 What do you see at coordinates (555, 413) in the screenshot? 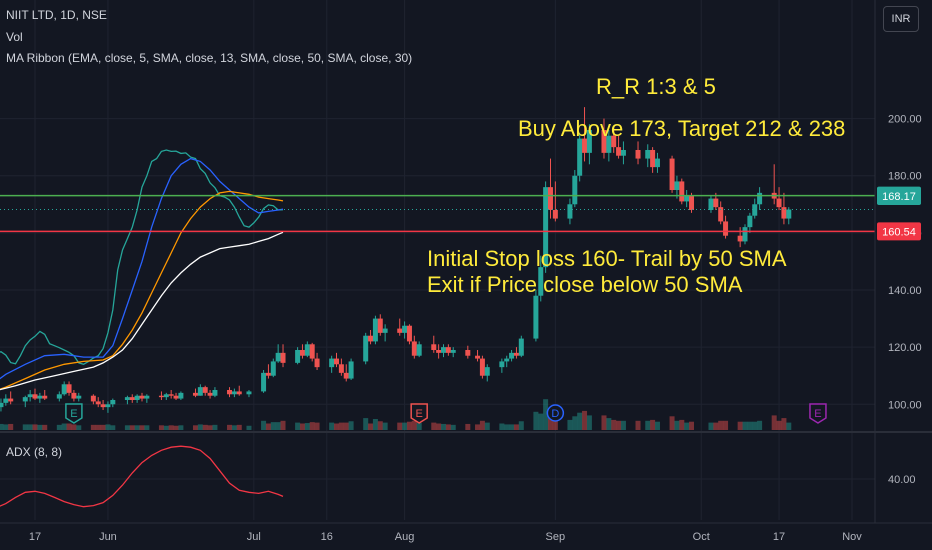
I see `dividend-marker` at bounding box center [555, 413].